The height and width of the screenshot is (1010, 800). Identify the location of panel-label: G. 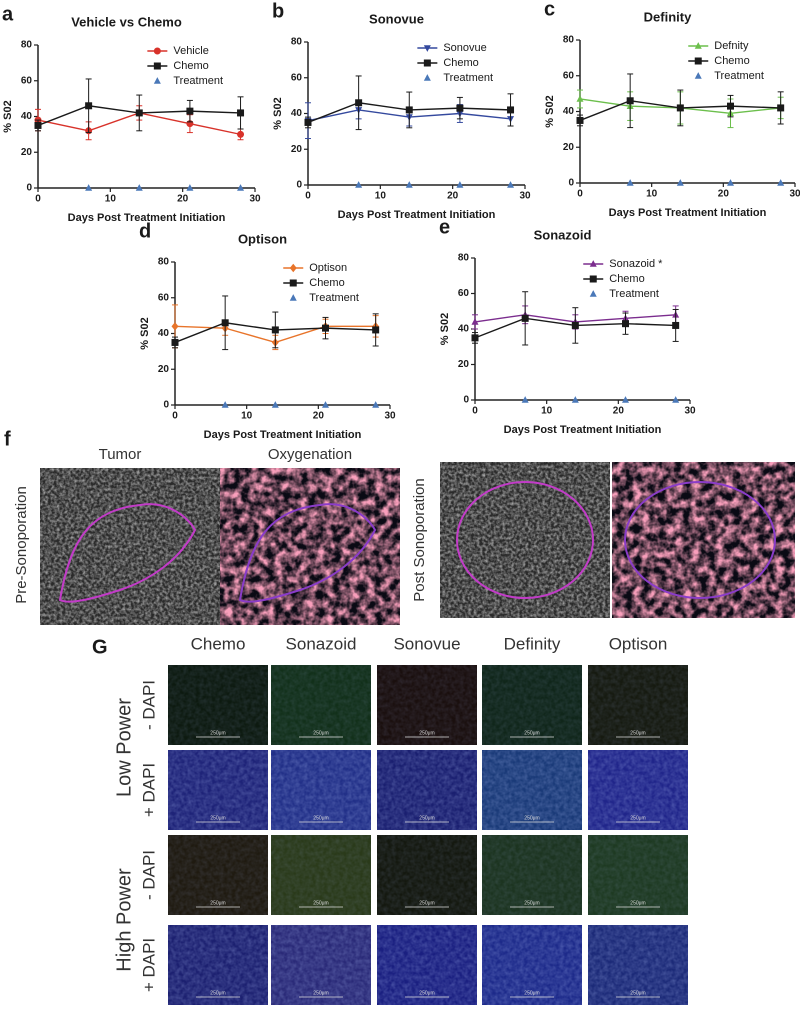
(100, 647).